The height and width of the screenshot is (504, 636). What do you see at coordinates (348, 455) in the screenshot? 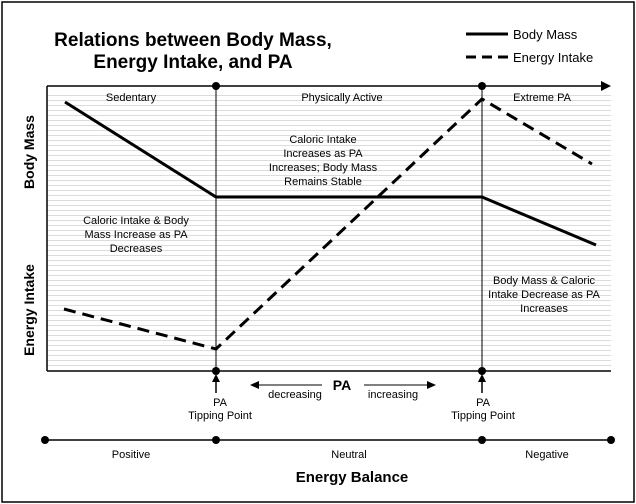
I see `energy-balance-neutral: Neutral` at bounding box center [348, 455].